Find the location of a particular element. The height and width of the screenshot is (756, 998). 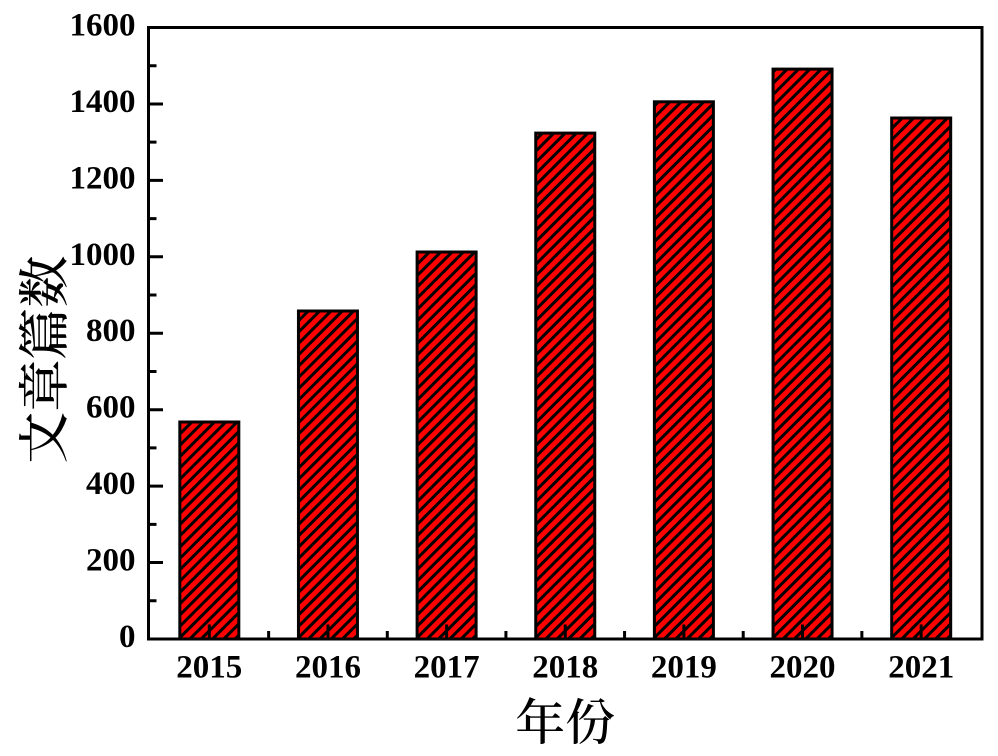

svg-text: 2019 is located at coordinates (684, 668).